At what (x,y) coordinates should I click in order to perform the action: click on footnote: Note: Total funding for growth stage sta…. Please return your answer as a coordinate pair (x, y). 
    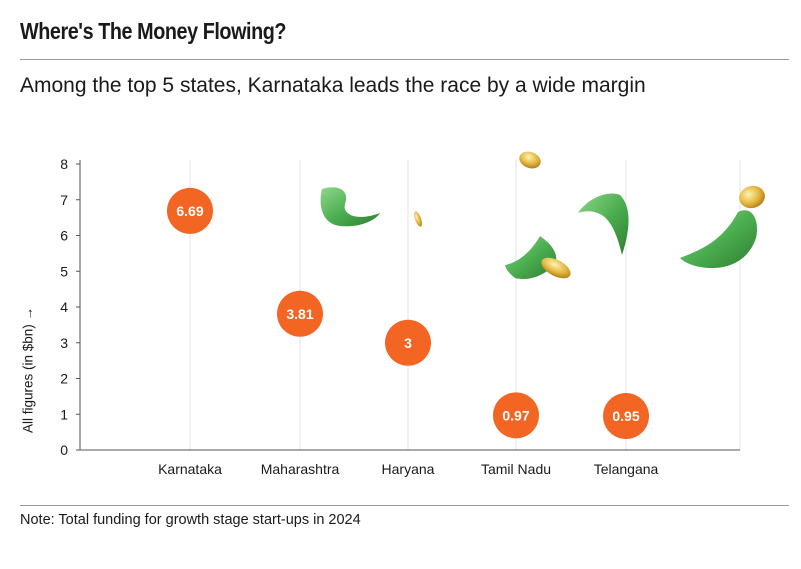
    Looking at the image, I should click on (190, 520).